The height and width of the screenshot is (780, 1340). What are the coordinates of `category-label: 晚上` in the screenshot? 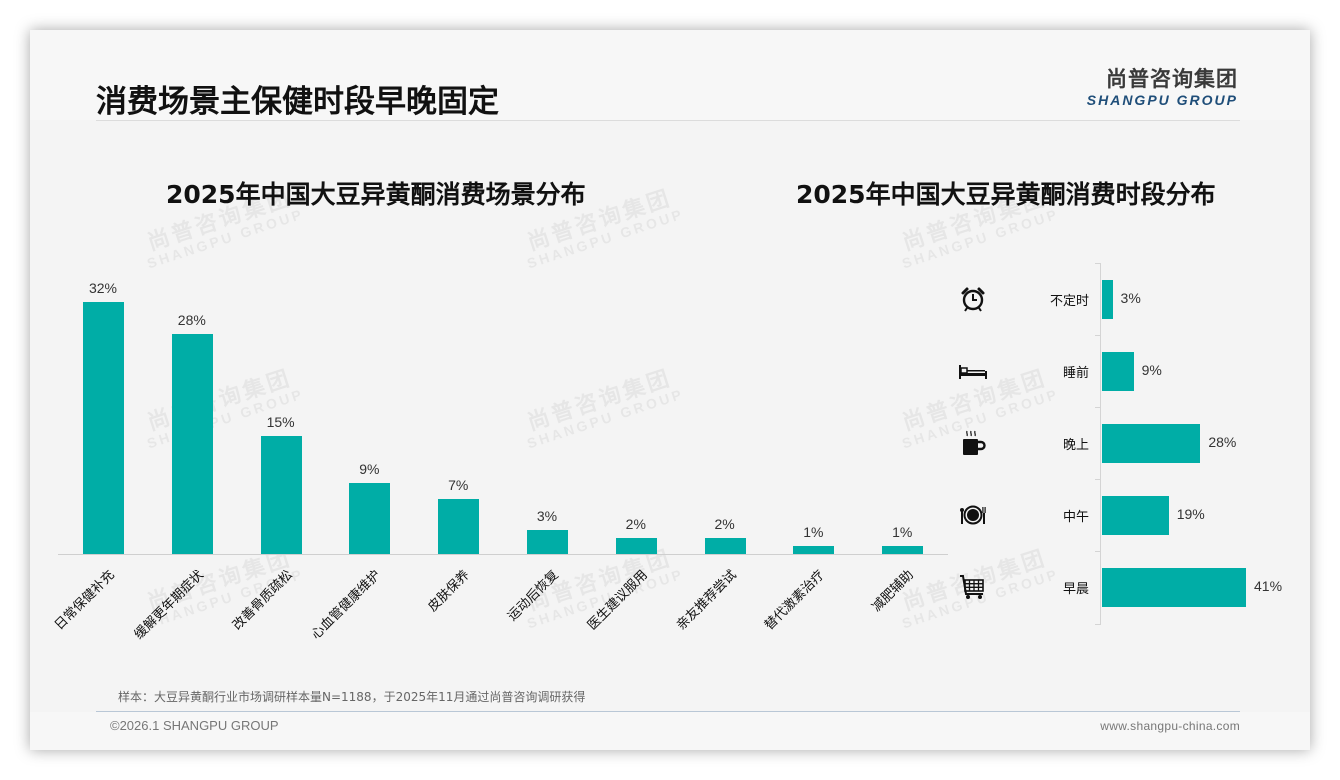 It's located at (1075, 445).